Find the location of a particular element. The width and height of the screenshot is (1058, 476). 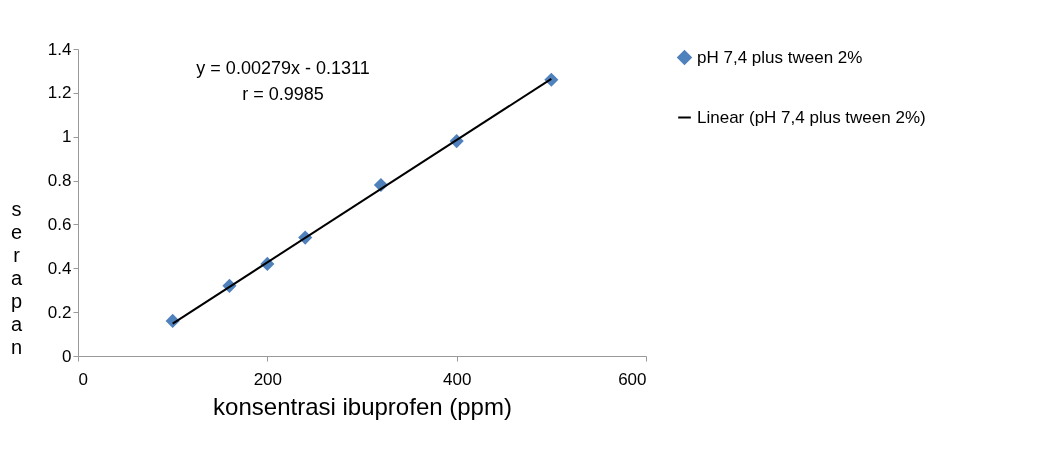

y-tick-label: 1 is located at coordinates (67, 137).